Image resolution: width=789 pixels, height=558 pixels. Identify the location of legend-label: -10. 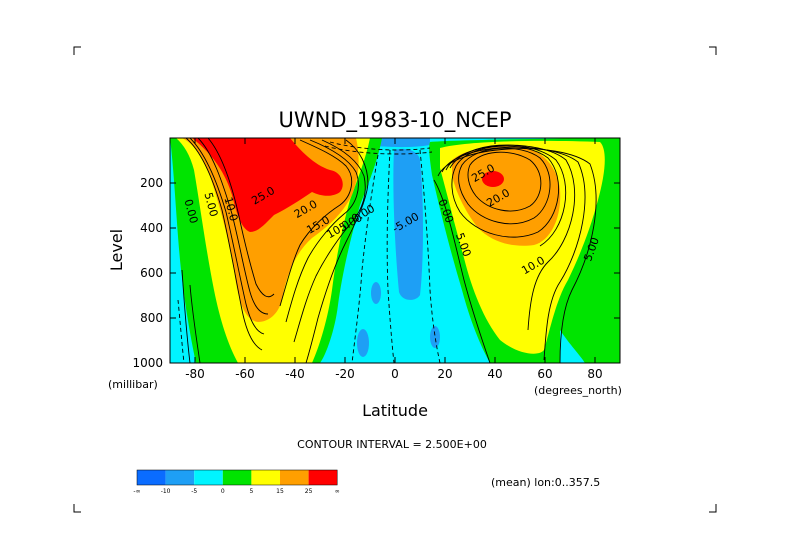
(166, 491).